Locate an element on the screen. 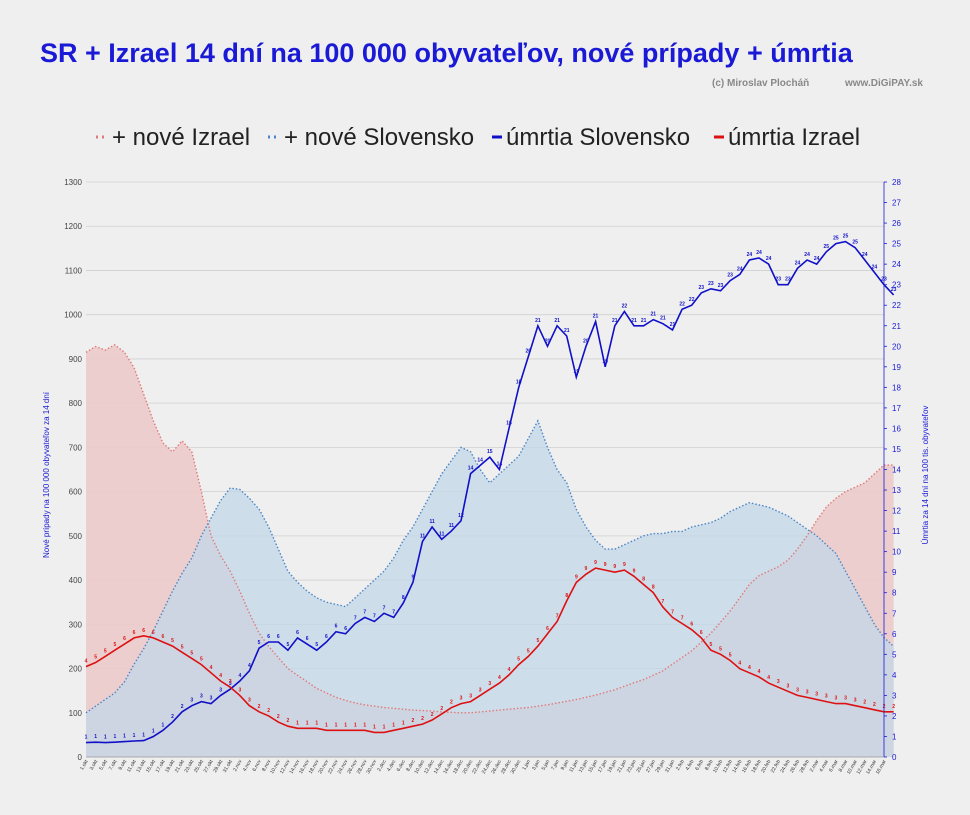 This screenshot has height=815, width=970. x-tick-label: 7.jan is located at coordinates (555, 765).